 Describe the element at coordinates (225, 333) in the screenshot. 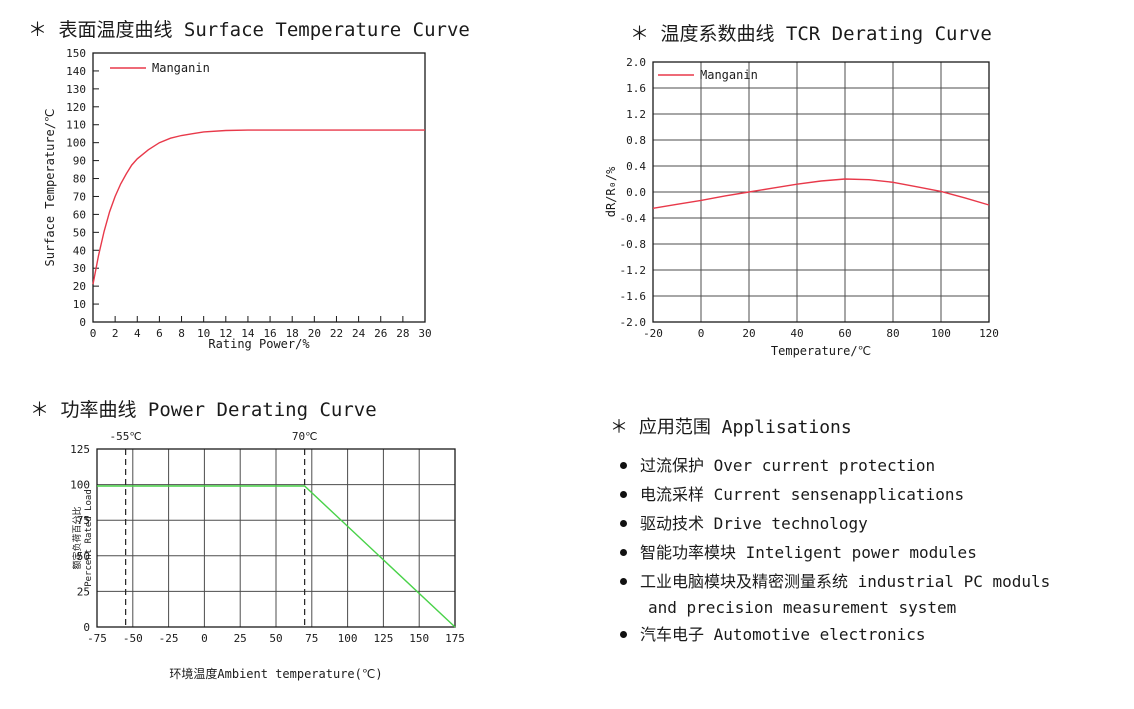

I see `svg-text: 12` at that location.